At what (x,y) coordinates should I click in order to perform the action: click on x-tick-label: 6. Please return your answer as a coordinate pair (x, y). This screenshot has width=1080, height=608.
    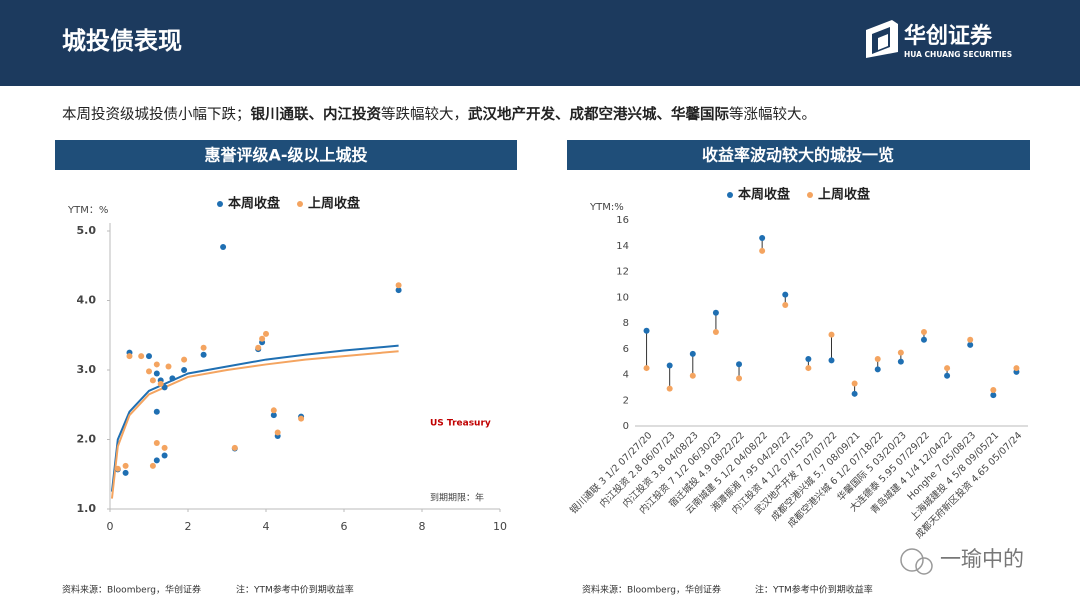
    Looking at the image, I should click on (344, 526).